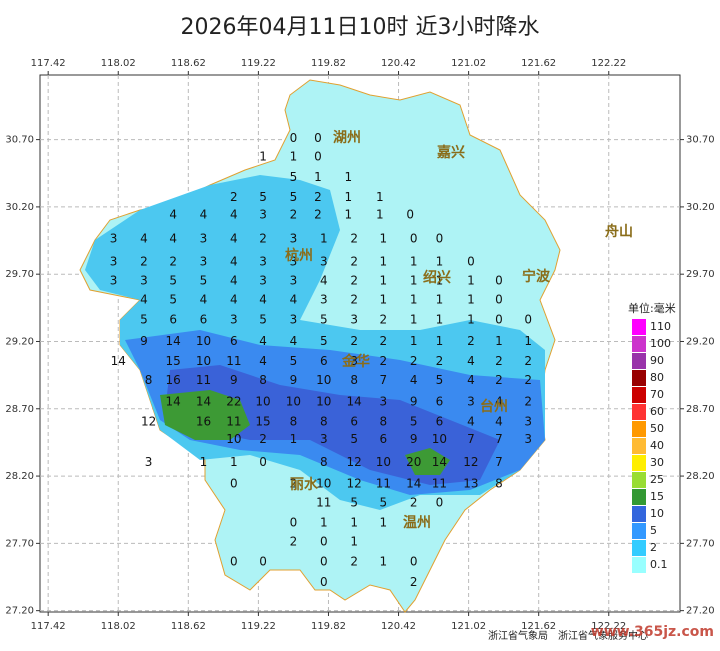  I want to click on city-label: 丽水, so click(304, 484).